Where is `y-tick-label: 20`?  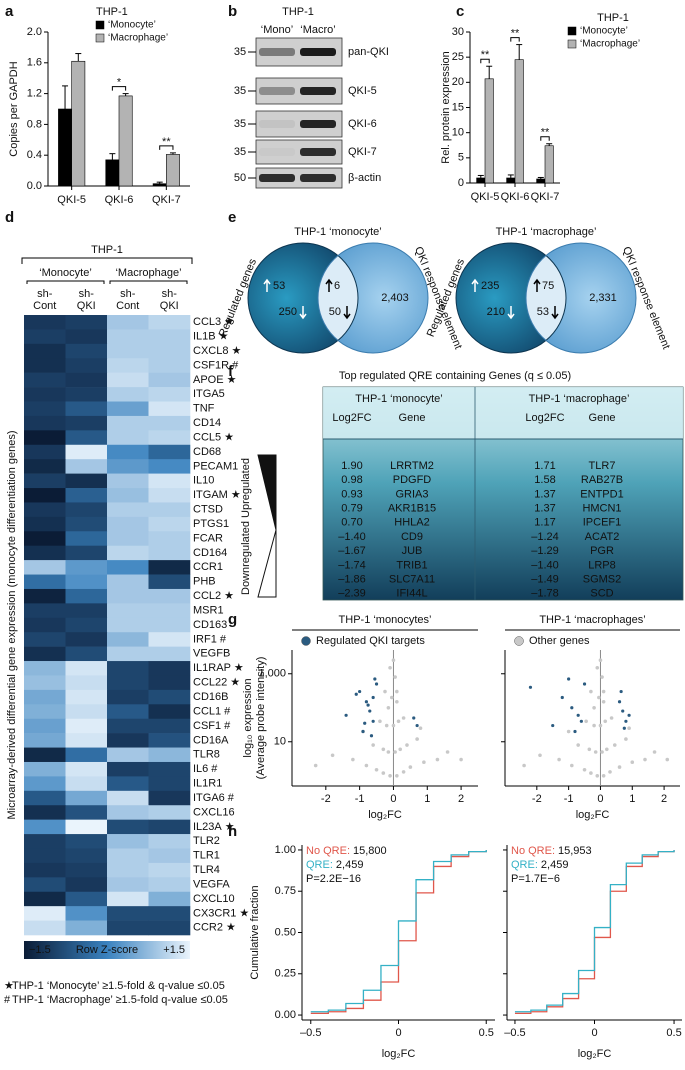 y-tick-label: 20 is located at coordinates (458, 82).